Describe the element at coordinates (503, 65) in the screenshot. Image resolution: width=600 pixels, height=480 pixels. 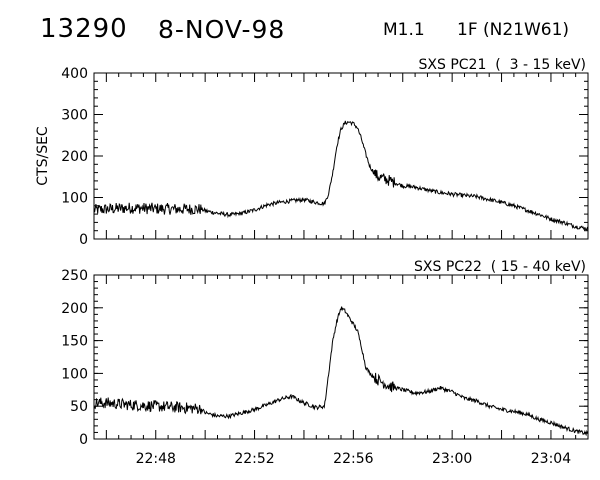
I see `panel-title: SXS PC21 ( 3 - 15 keV)` at that location.